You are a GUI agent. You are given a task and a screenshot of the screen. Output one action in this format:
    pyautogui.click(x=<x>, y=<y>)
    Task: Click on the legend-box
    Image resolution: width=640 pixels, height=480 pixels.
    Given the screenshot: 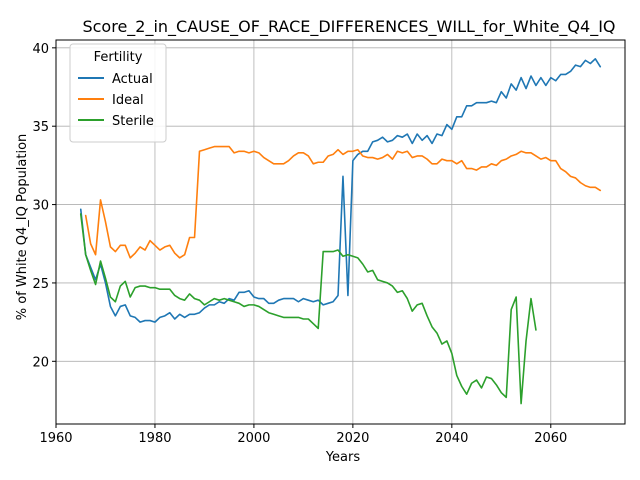 What is the action you would take?
    pyautogui.click(x=118, y=93)
    